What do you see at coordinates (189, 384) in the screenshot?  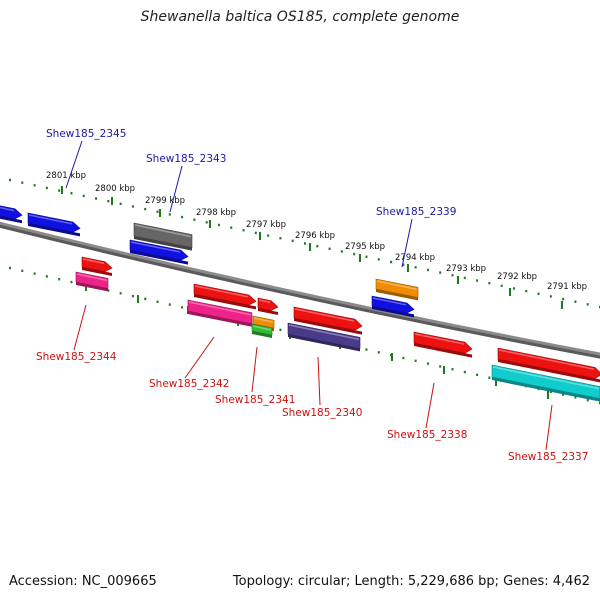 I see `gene-label: Shew185_2342` at bounding box center [189, 384].